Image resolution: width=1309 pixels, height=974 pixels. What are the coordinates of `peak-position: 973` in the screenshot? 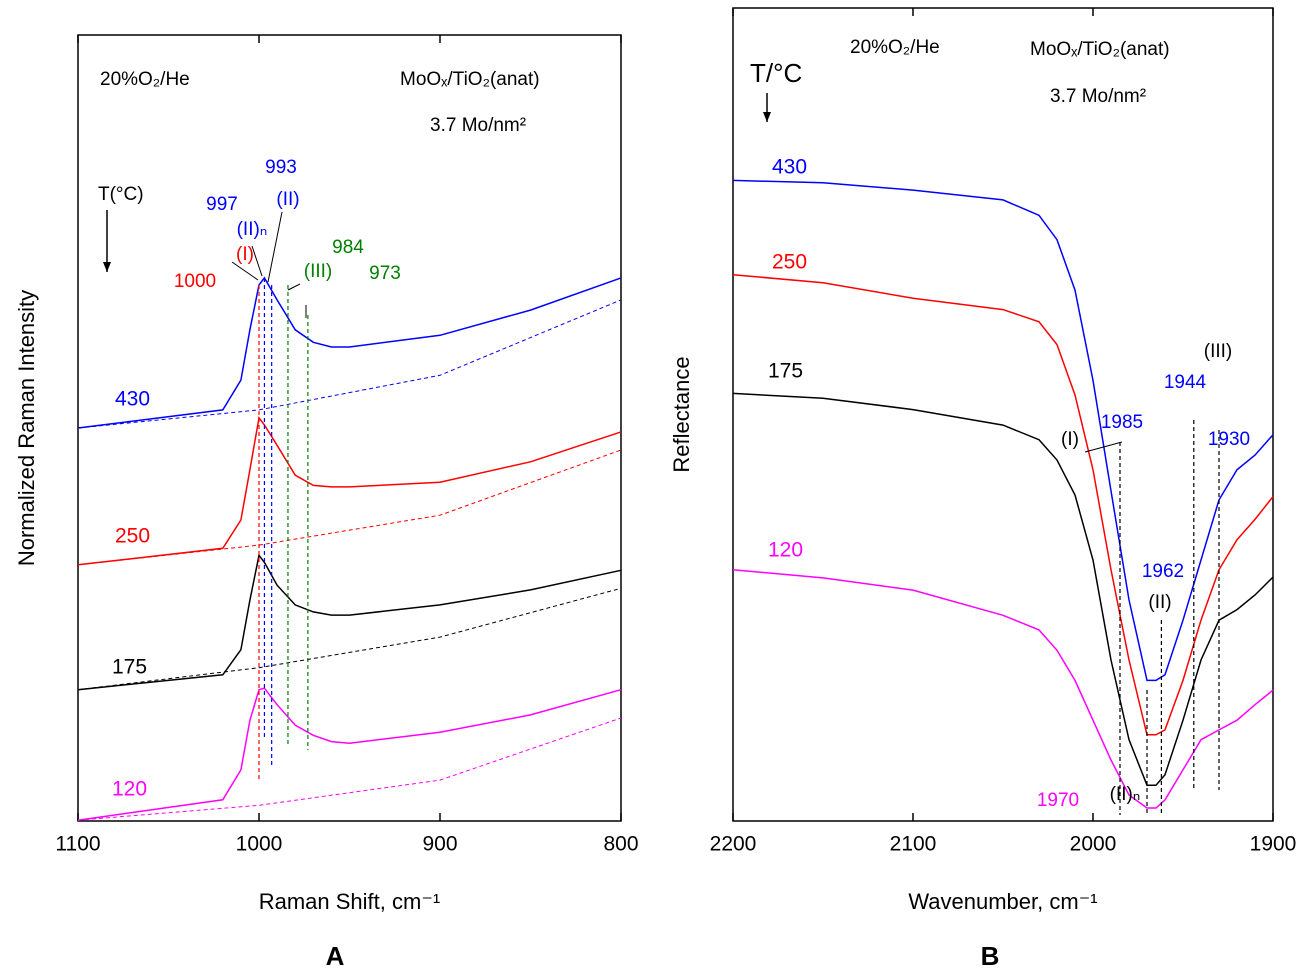 It's located at (385, 273).